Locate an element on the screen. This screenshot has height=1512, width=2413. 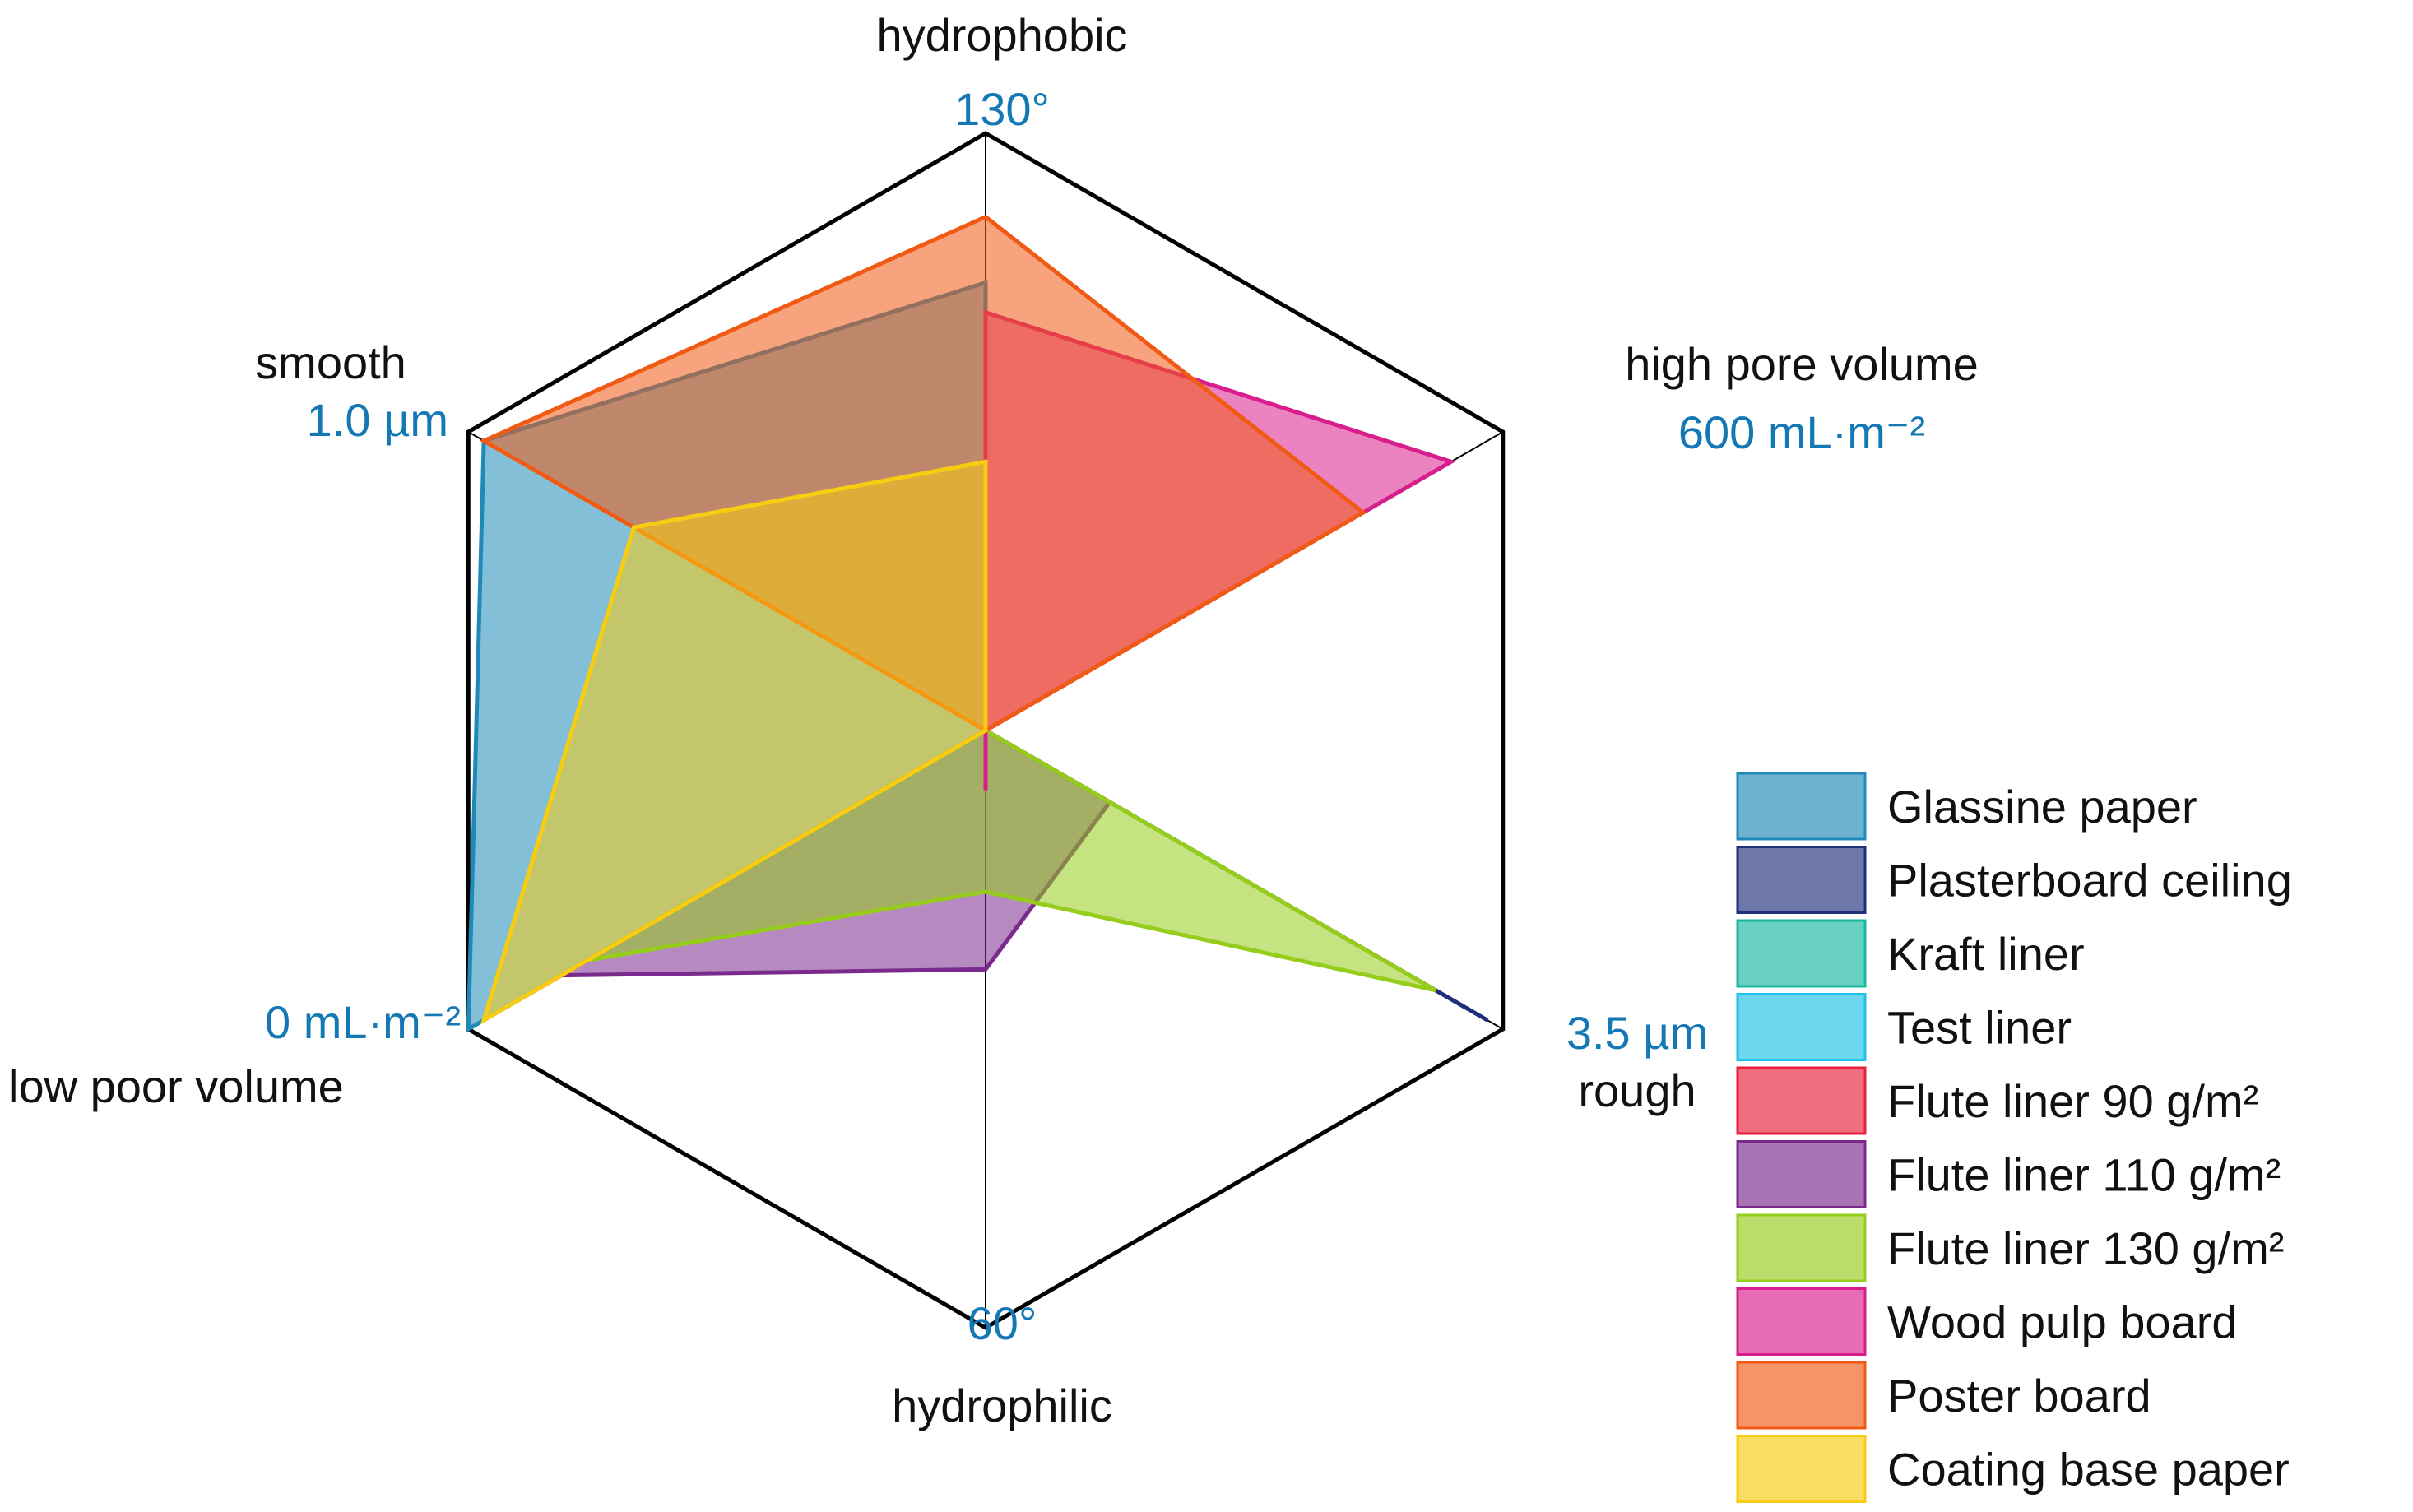
axis-value-5: 1.0 µm is located at coordinates (377, 420).